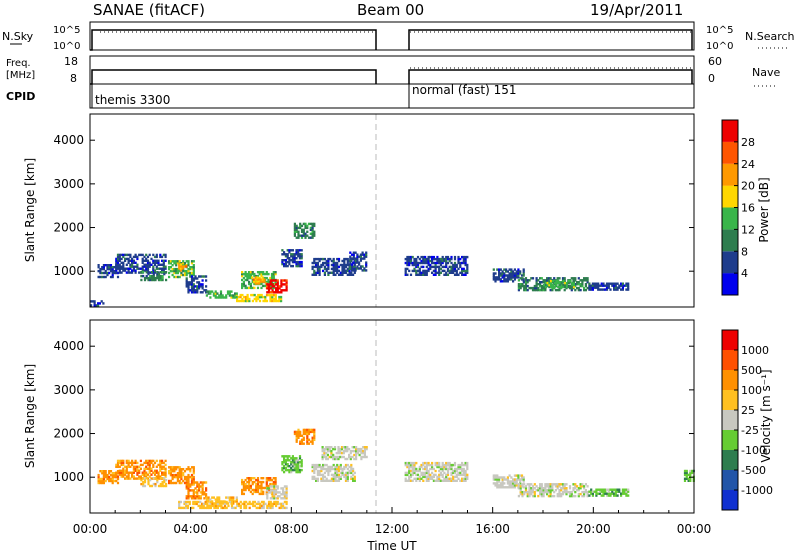 The width and height of the screenshot is (800, 558). I want to click on velocity-colorbar-label: Velocity [m s⁻¹], so click(766, 415).